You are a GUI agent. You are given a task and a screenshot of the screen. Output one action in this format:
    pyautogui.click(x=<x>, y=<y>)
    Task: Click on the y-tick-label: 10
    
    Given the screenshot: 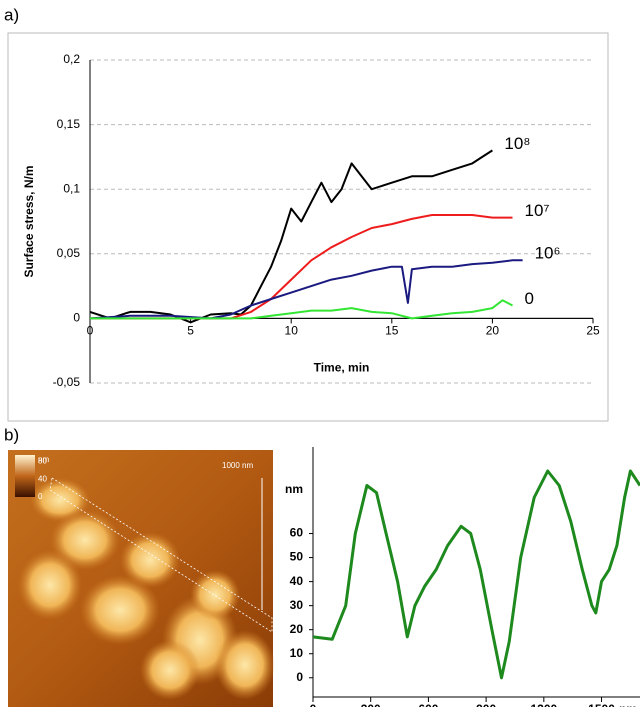 What is the action you would take?
    pyautogui.click(x=297, y=653)
    